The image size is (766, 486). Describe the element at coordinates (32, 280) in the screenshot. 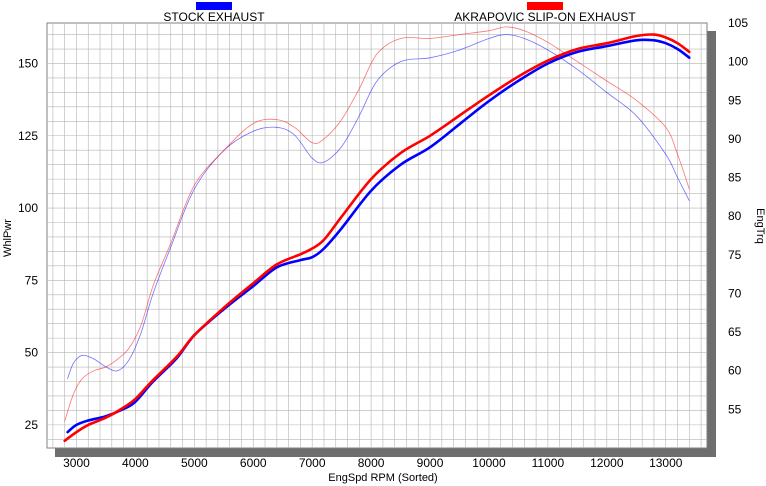

I see `y-left-tick-label: 75` at that location.